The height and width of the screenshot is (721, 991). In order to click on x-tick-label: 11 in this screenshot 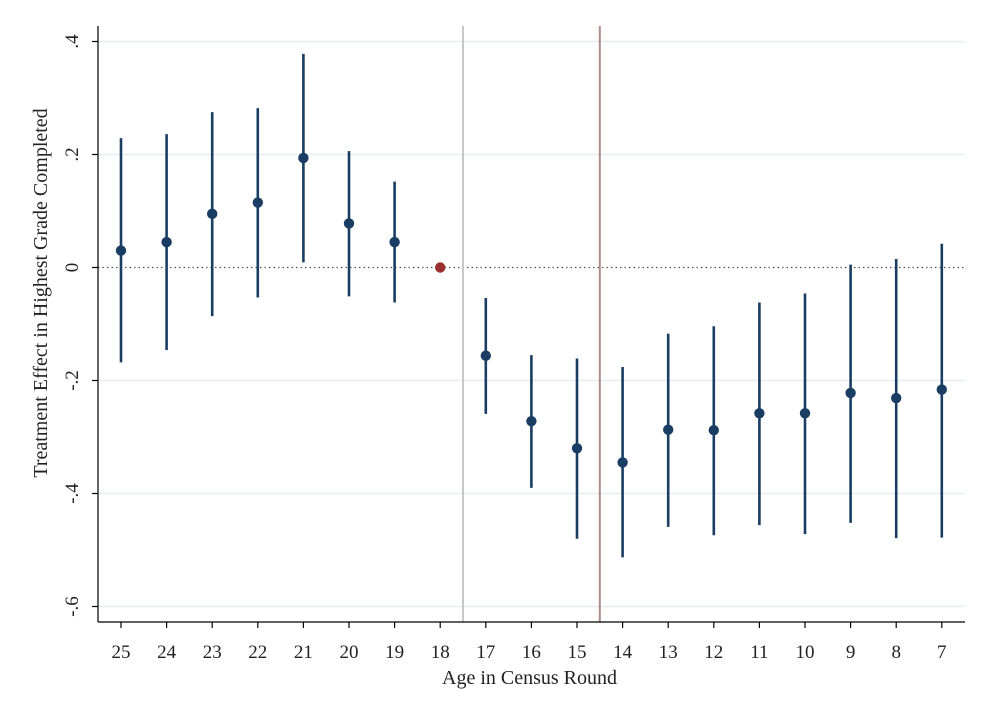, I will do `click(759, 652)`.